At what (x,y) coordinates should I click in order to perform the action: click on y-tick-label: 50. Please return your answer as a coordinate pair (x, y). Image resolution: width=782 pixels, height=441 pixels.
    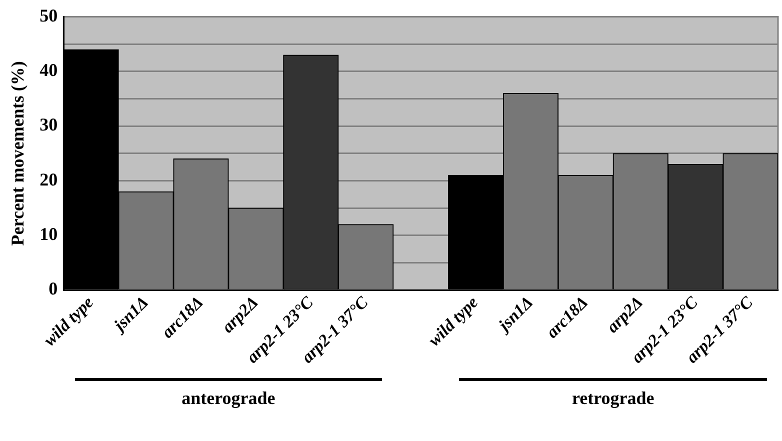
    Looking at the image, I should click on (49, 15).